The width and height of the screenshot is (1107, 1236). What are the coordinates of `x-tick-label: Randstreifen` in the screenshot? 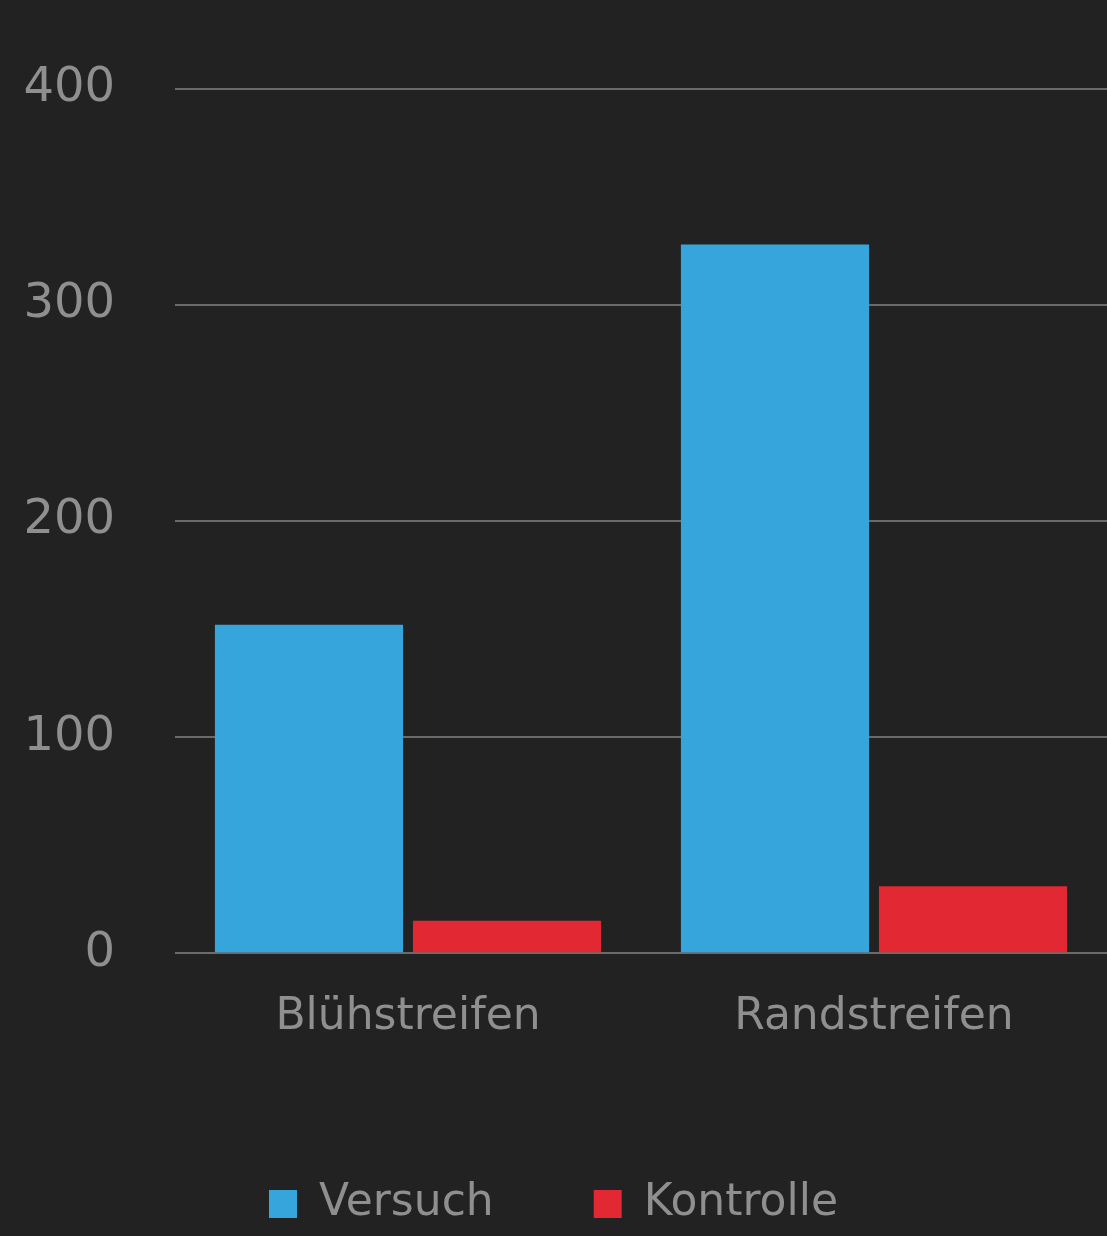 It's located at (874, 1014).